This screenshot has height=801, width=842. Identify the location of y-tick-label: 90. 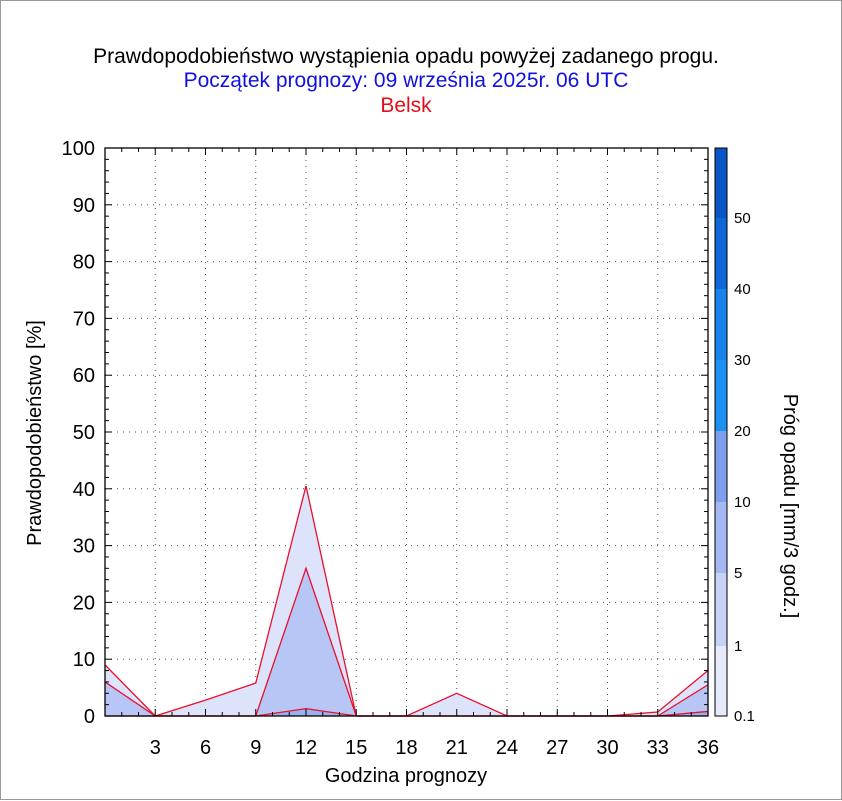
(84, 206).